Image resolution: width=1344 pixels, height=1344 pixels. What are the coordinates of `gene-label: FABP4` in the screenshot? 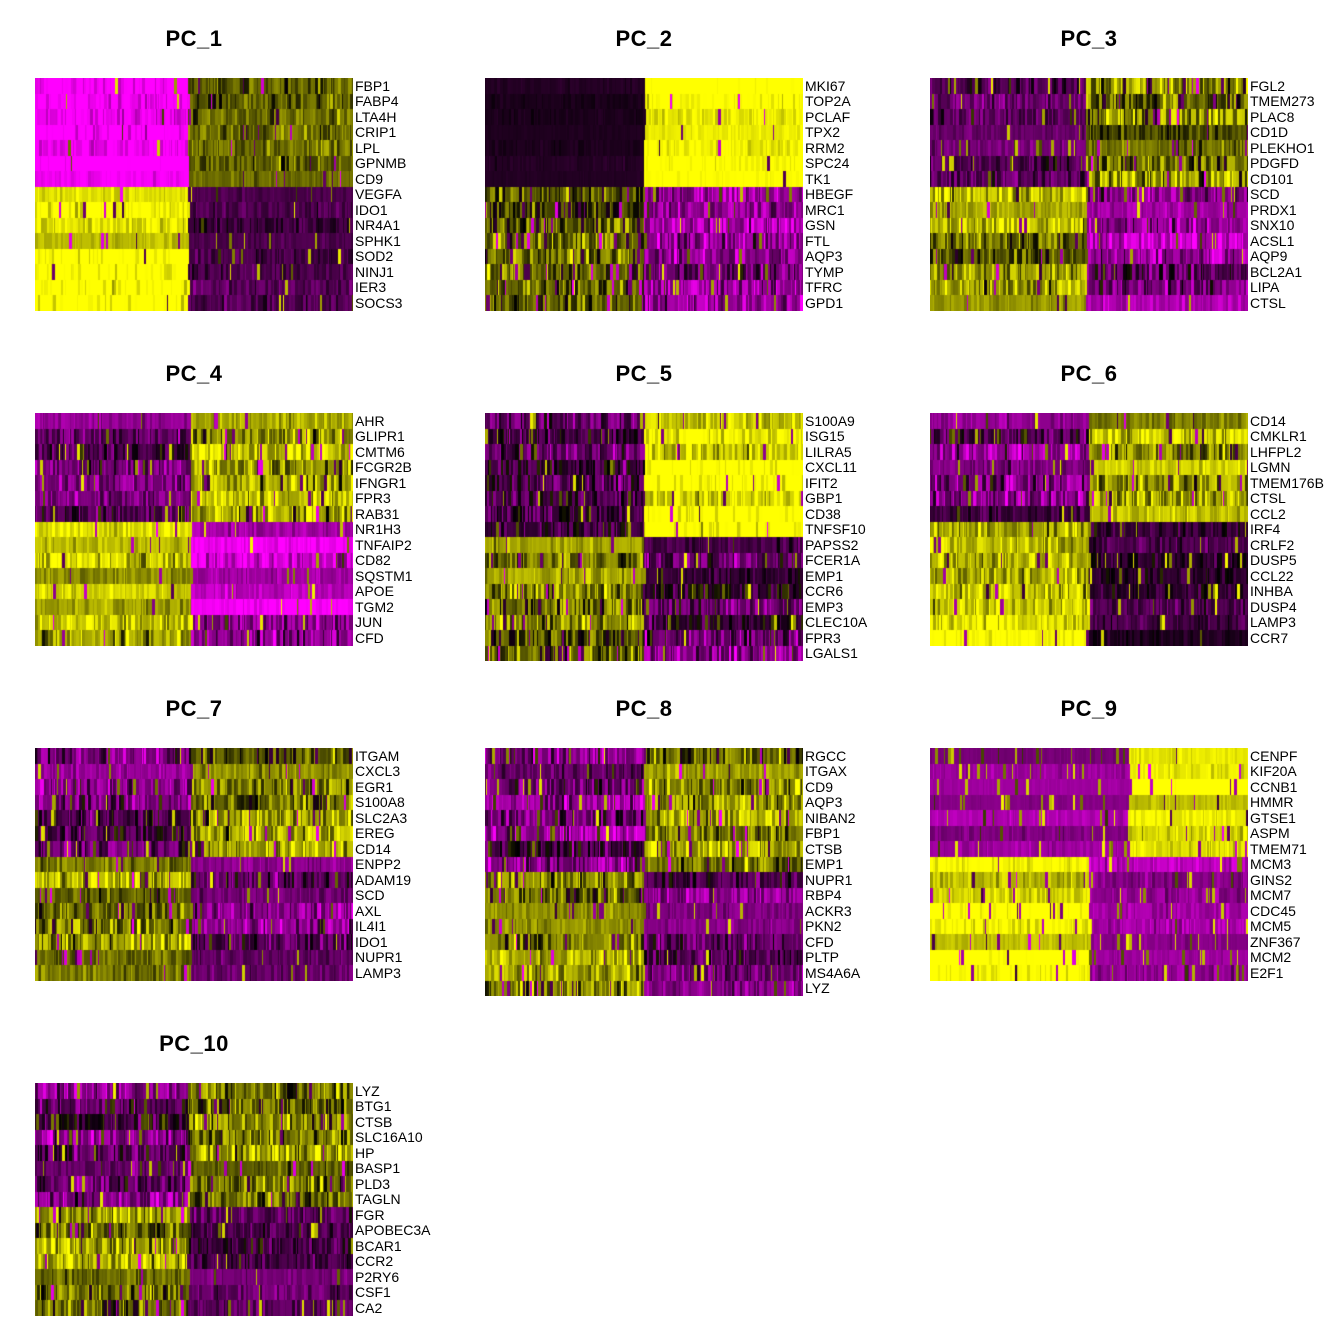 It's located at (377, 101).